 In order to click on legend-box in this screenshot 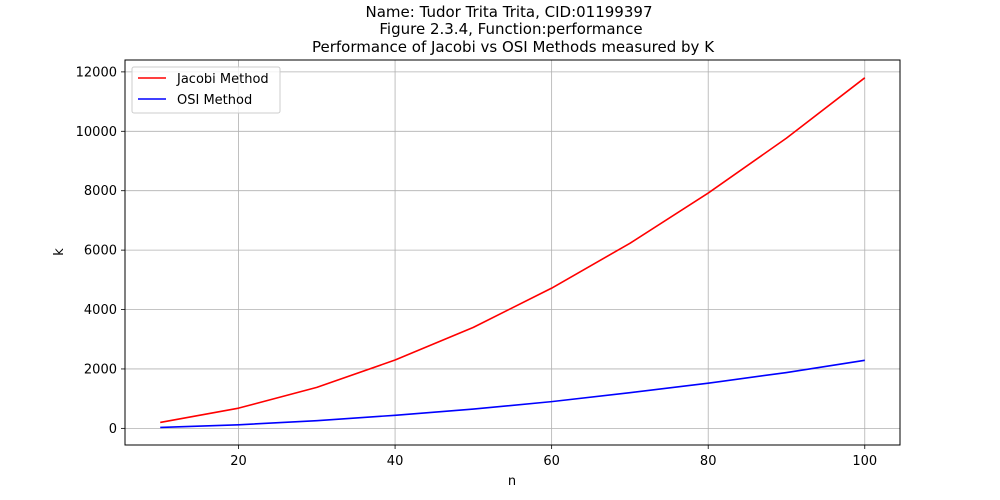, I will do `click(206, 90)`.